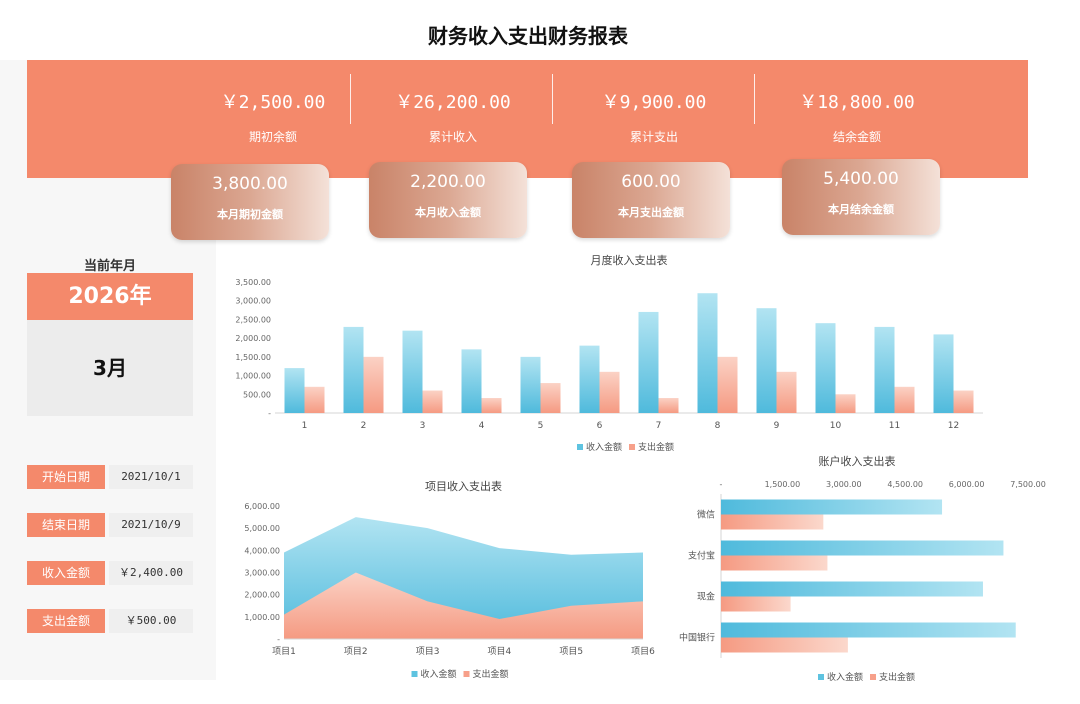  Describe the element at coordinates (448, 212) in the screenshot. I see `month-card-label: 本月收入金额` at that location.